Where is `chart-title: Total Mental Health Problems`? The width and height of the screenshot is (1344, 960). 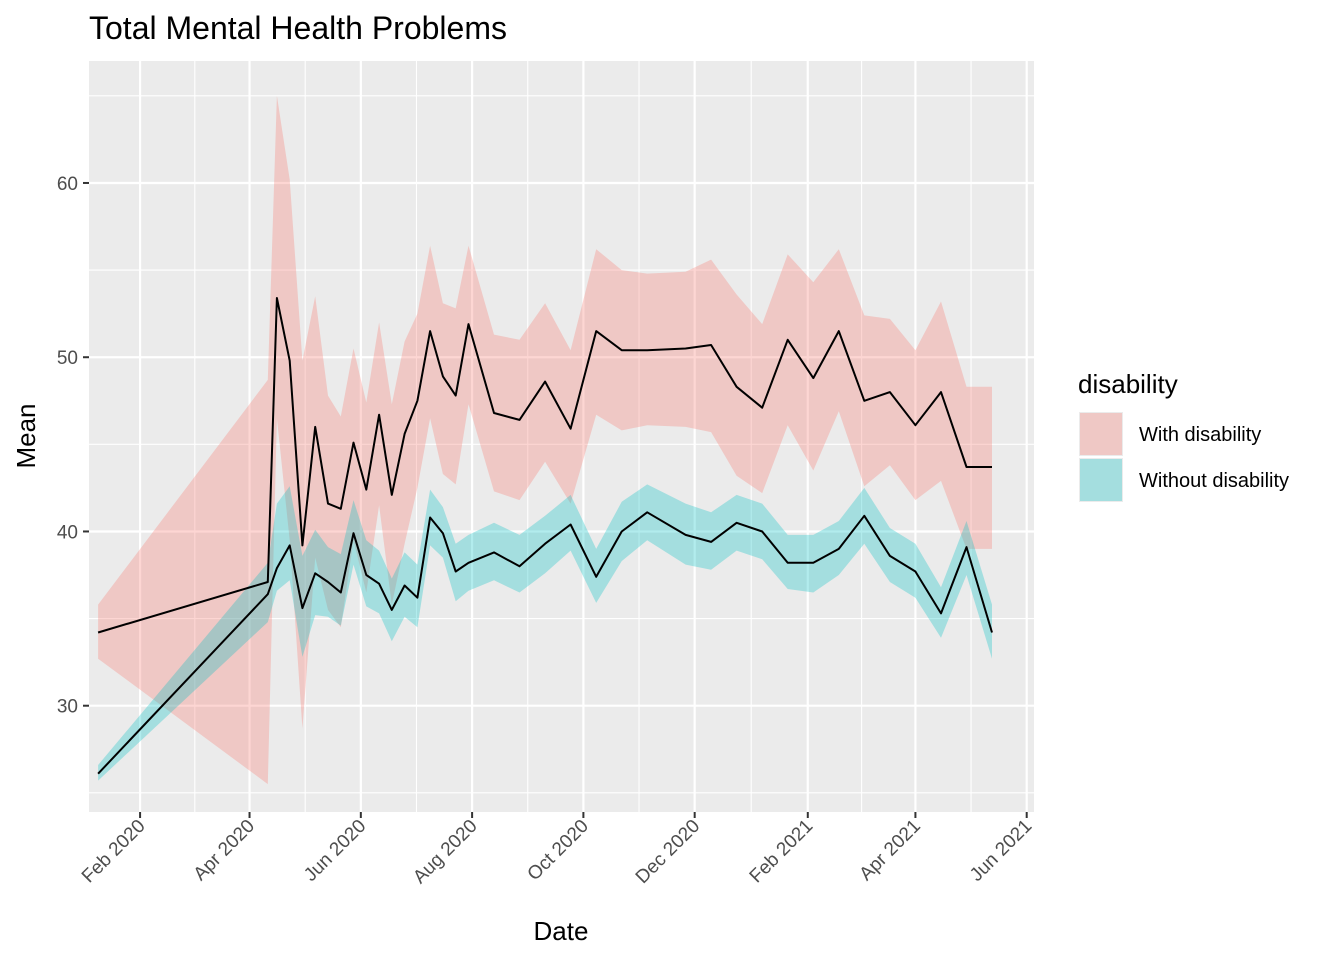 chart-title: Total Mental Health Problems is located at coordinates (298, 28).